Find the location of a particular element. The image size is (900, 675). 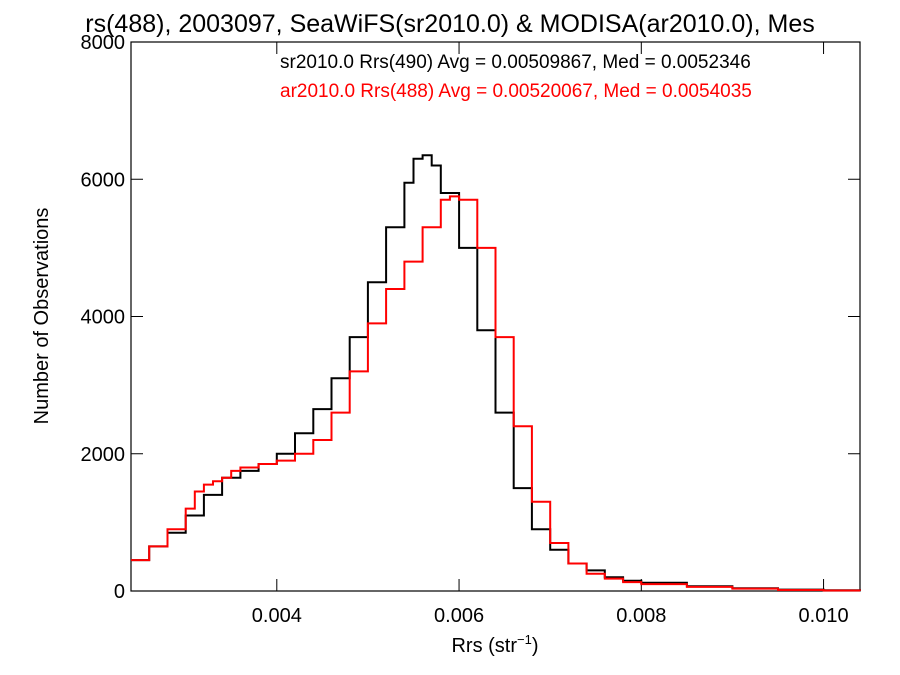

x-tick-label: 0.008 is located at coordinates (641, 616).